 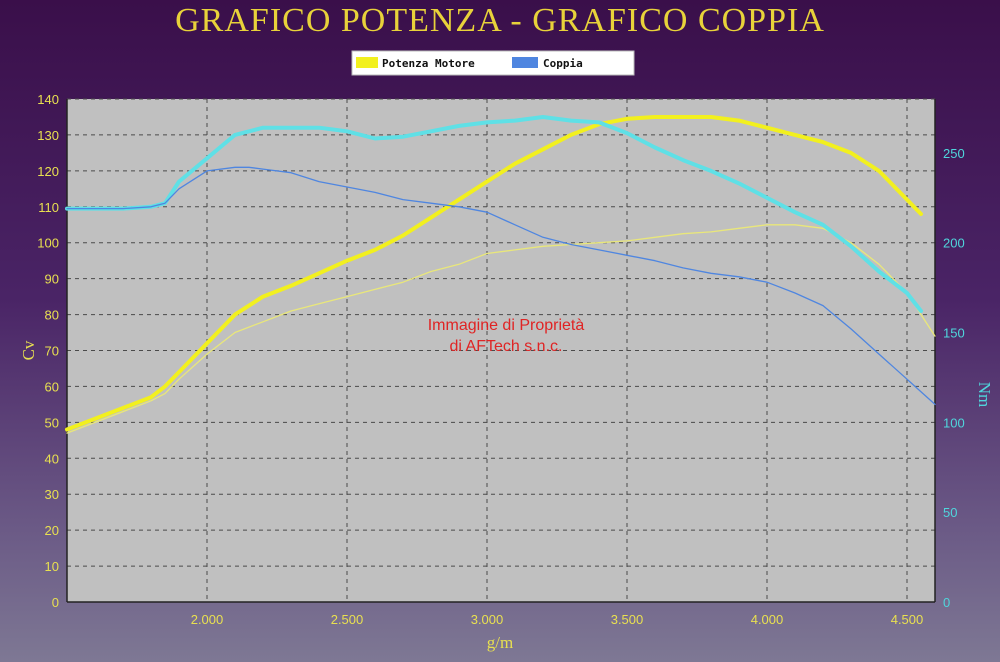 I want to click on y-right-tick-label: 0, so click(x=946, y=602).